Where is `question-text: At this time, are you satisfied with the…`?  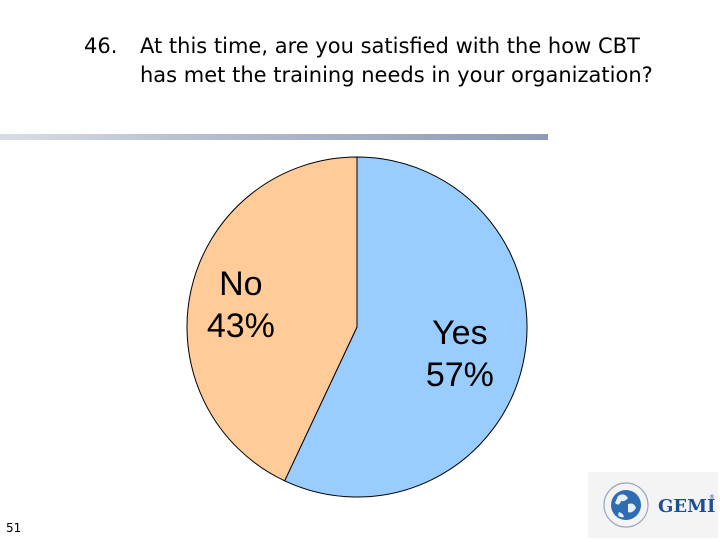 question-text: At this time, are you satisfied with the… is located at coordinates (396, 60).